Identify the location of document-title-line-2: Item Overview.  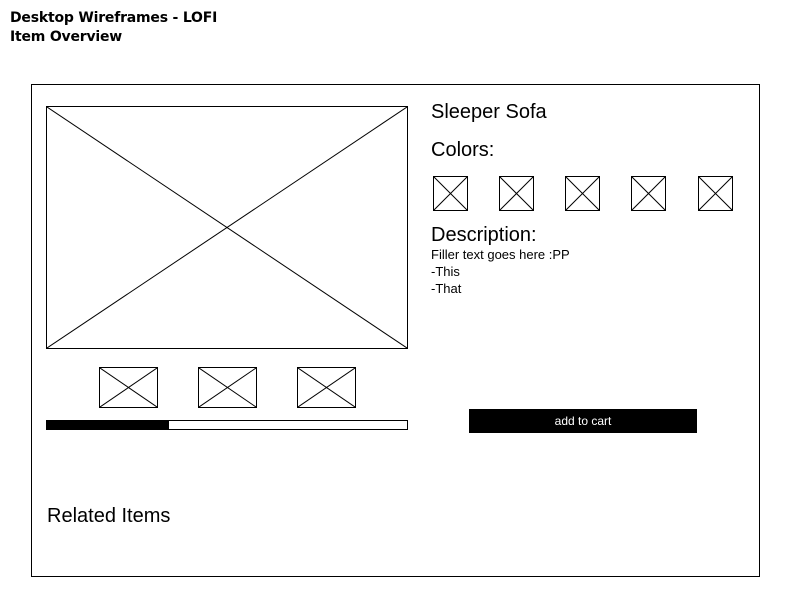
(66, 37).